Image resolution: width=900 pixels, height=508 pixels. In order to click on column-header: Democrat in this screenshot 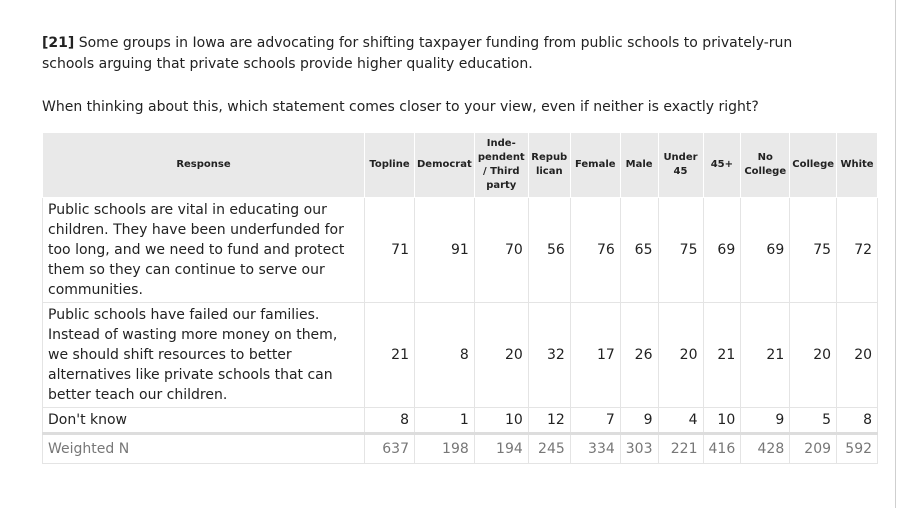, I will do `click(444, 165)`.